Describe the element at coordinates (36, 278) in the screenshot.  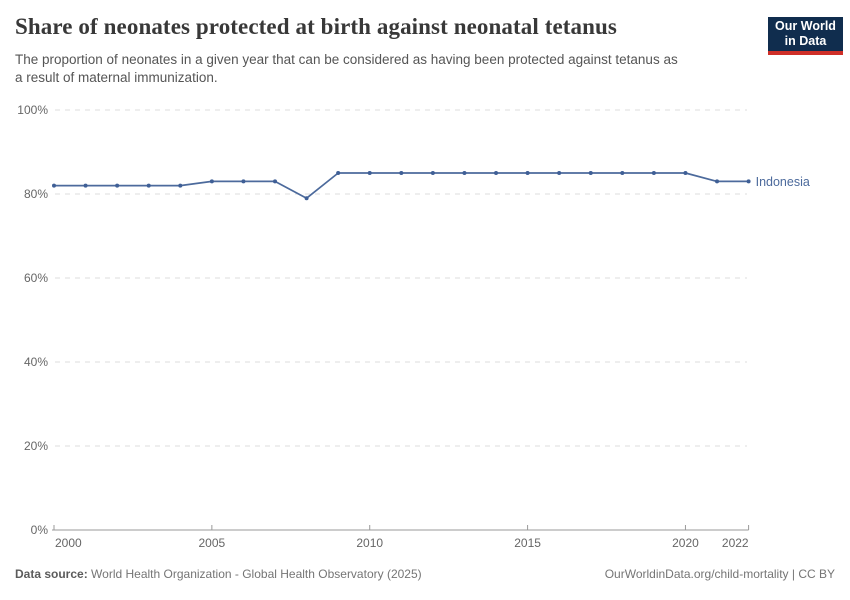
I see `y-tick-label: 60%` at that location.